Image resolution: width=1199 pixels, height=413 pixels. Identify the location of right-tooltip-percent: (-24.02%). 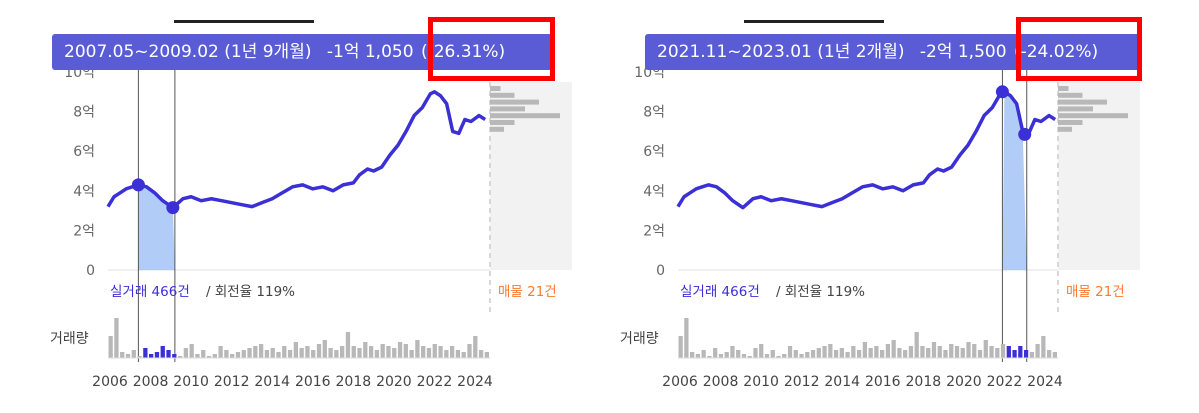
(1056, 52).